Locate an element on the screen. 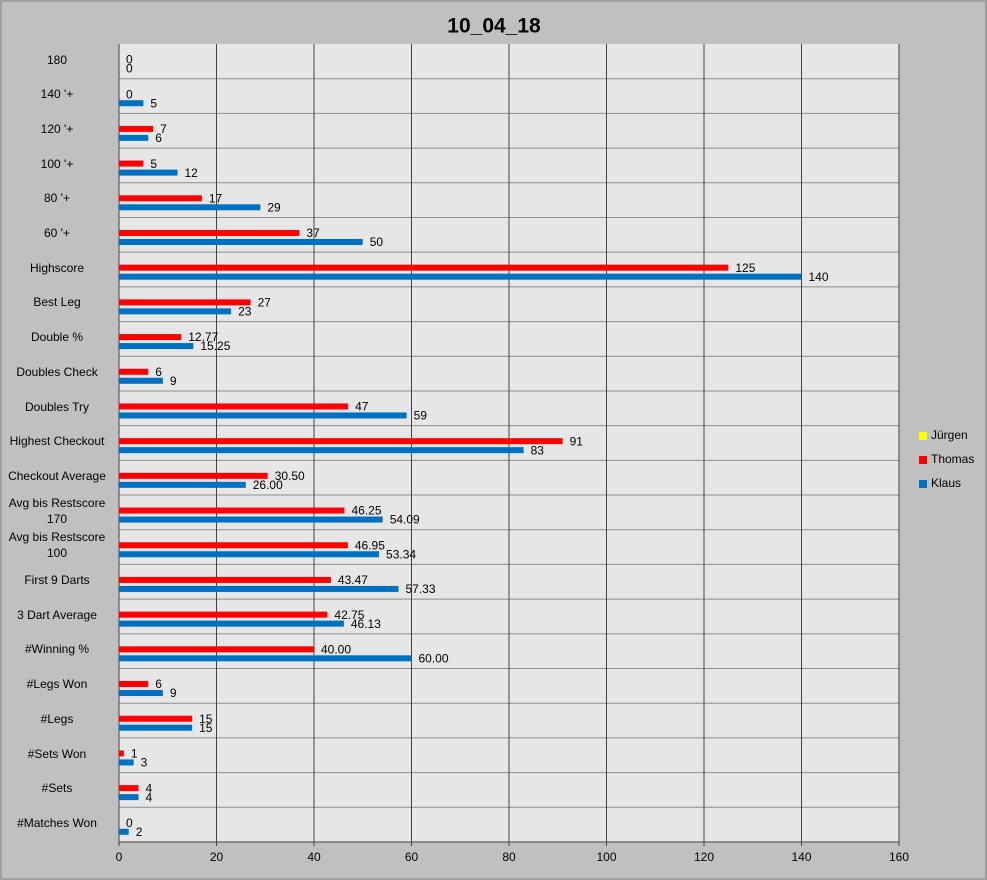 The width and height of the screenshot is (987, 880). x-tick-label: 100 is located at coordinates (606, 857).